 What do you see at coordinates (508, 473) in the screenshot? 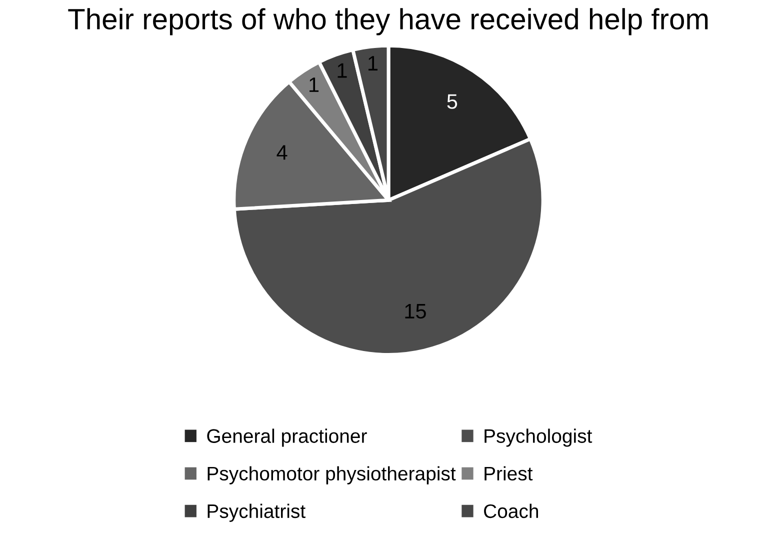
I see `legend-label: Priest` at bounding box center [508, 473].